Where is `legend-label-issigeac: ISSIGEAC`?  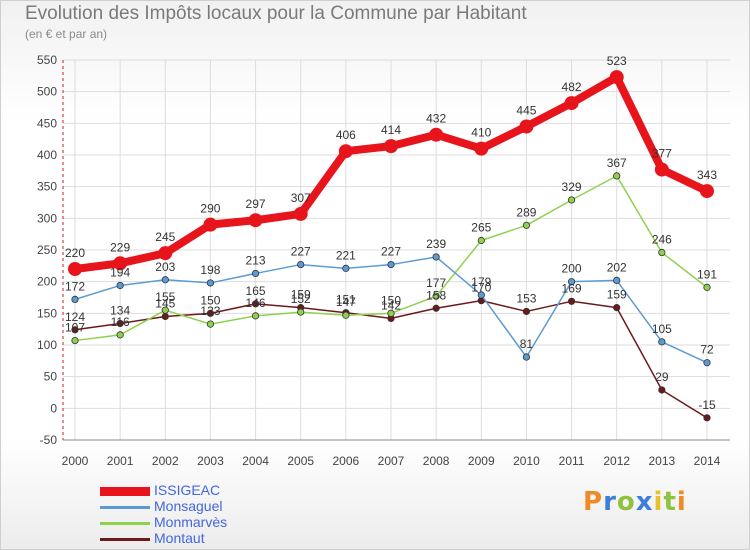 legend-label-issigeac: ISSIGEAC is located at coordinates (187, 490).